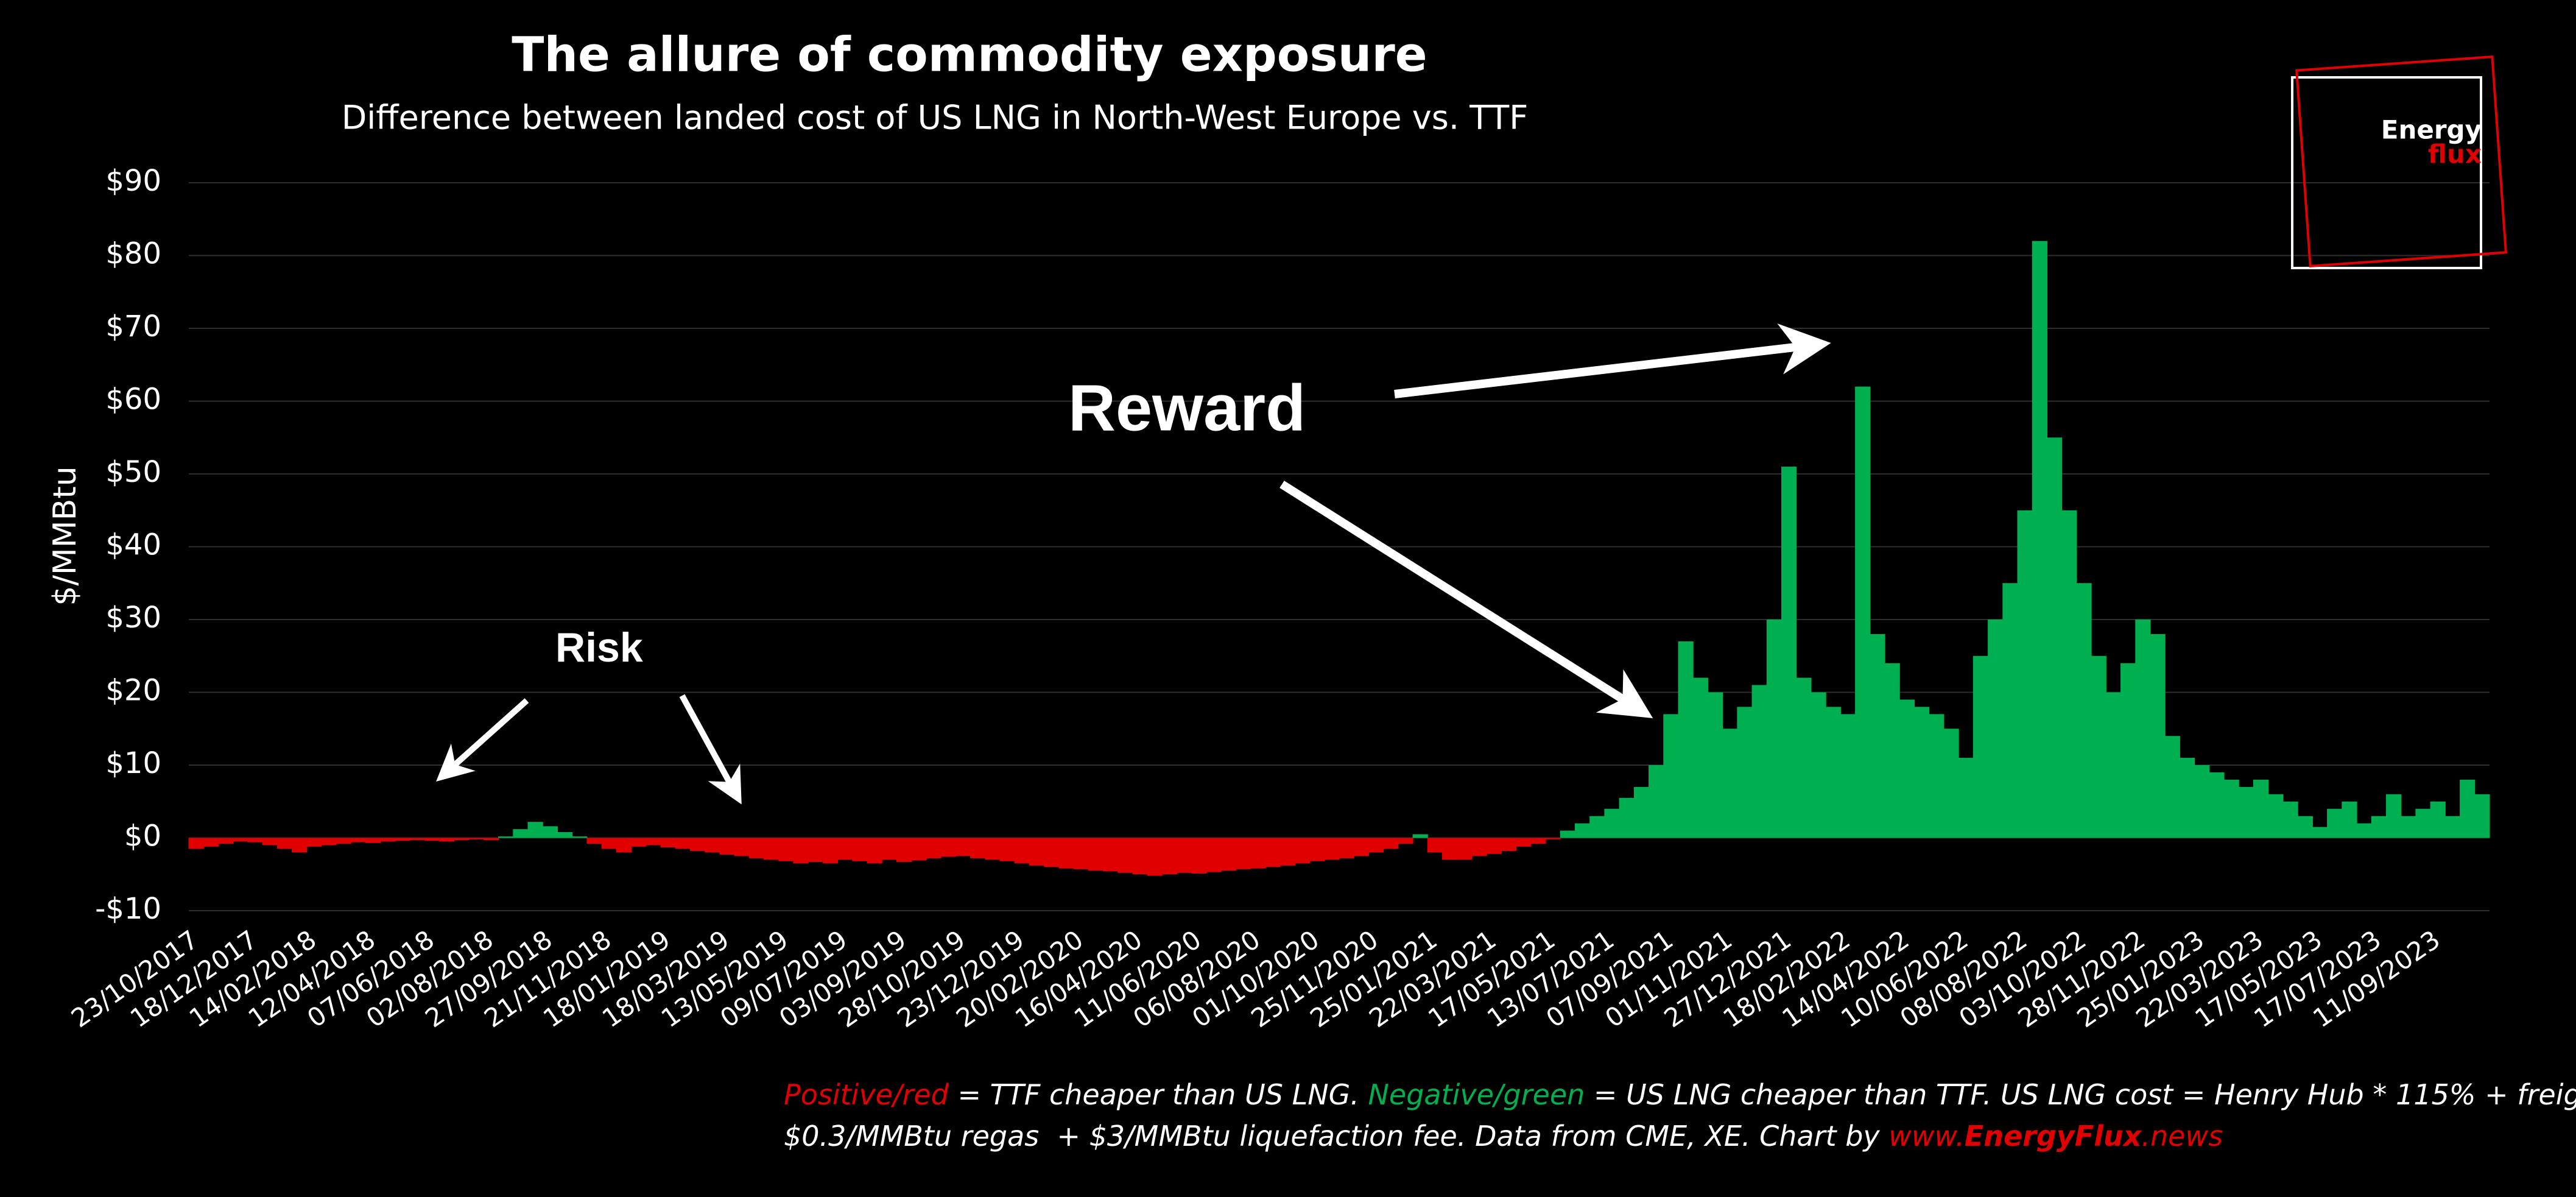  What do you see at coordinates (133, 545) in the screenshot?
I see `y-tick-label: $40` at bounding box center [133, 545].